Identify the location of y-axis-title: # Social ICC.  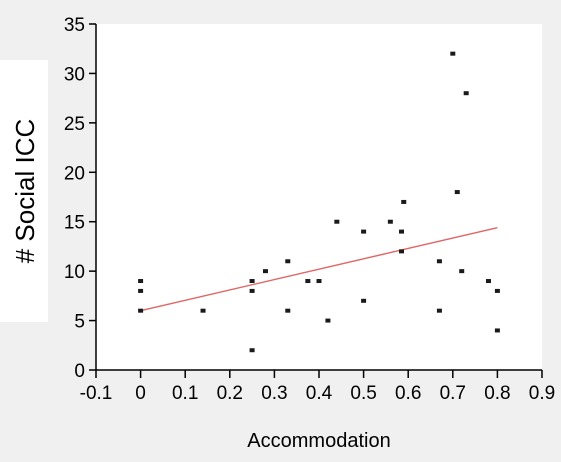
(25, 191).